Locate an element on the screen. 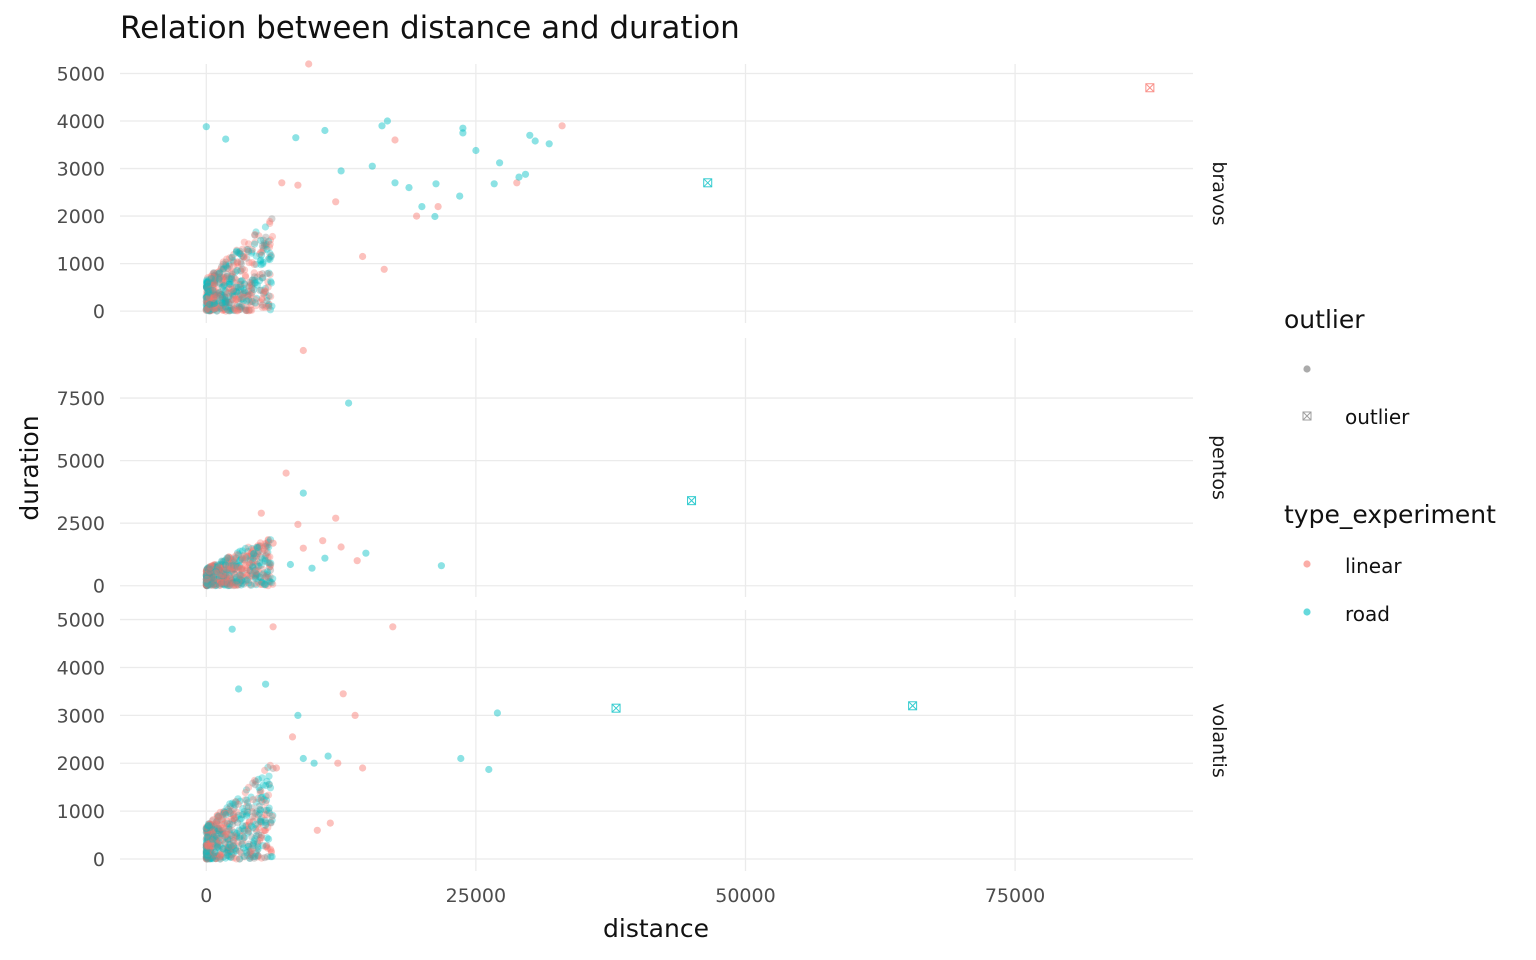 The image size is (1536, 960). legend-key-road is located at coordinates (1307, 612).